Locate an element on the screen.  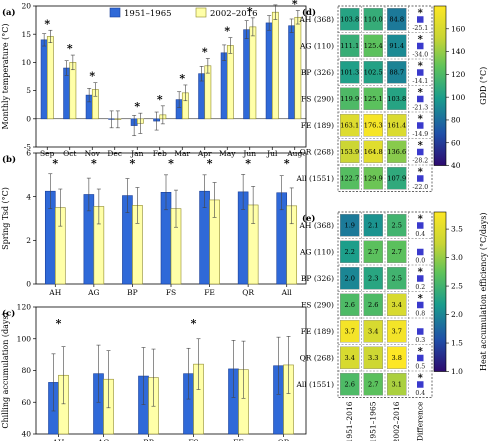
cell-value: 163.1 is located at coordinates (349, 126).